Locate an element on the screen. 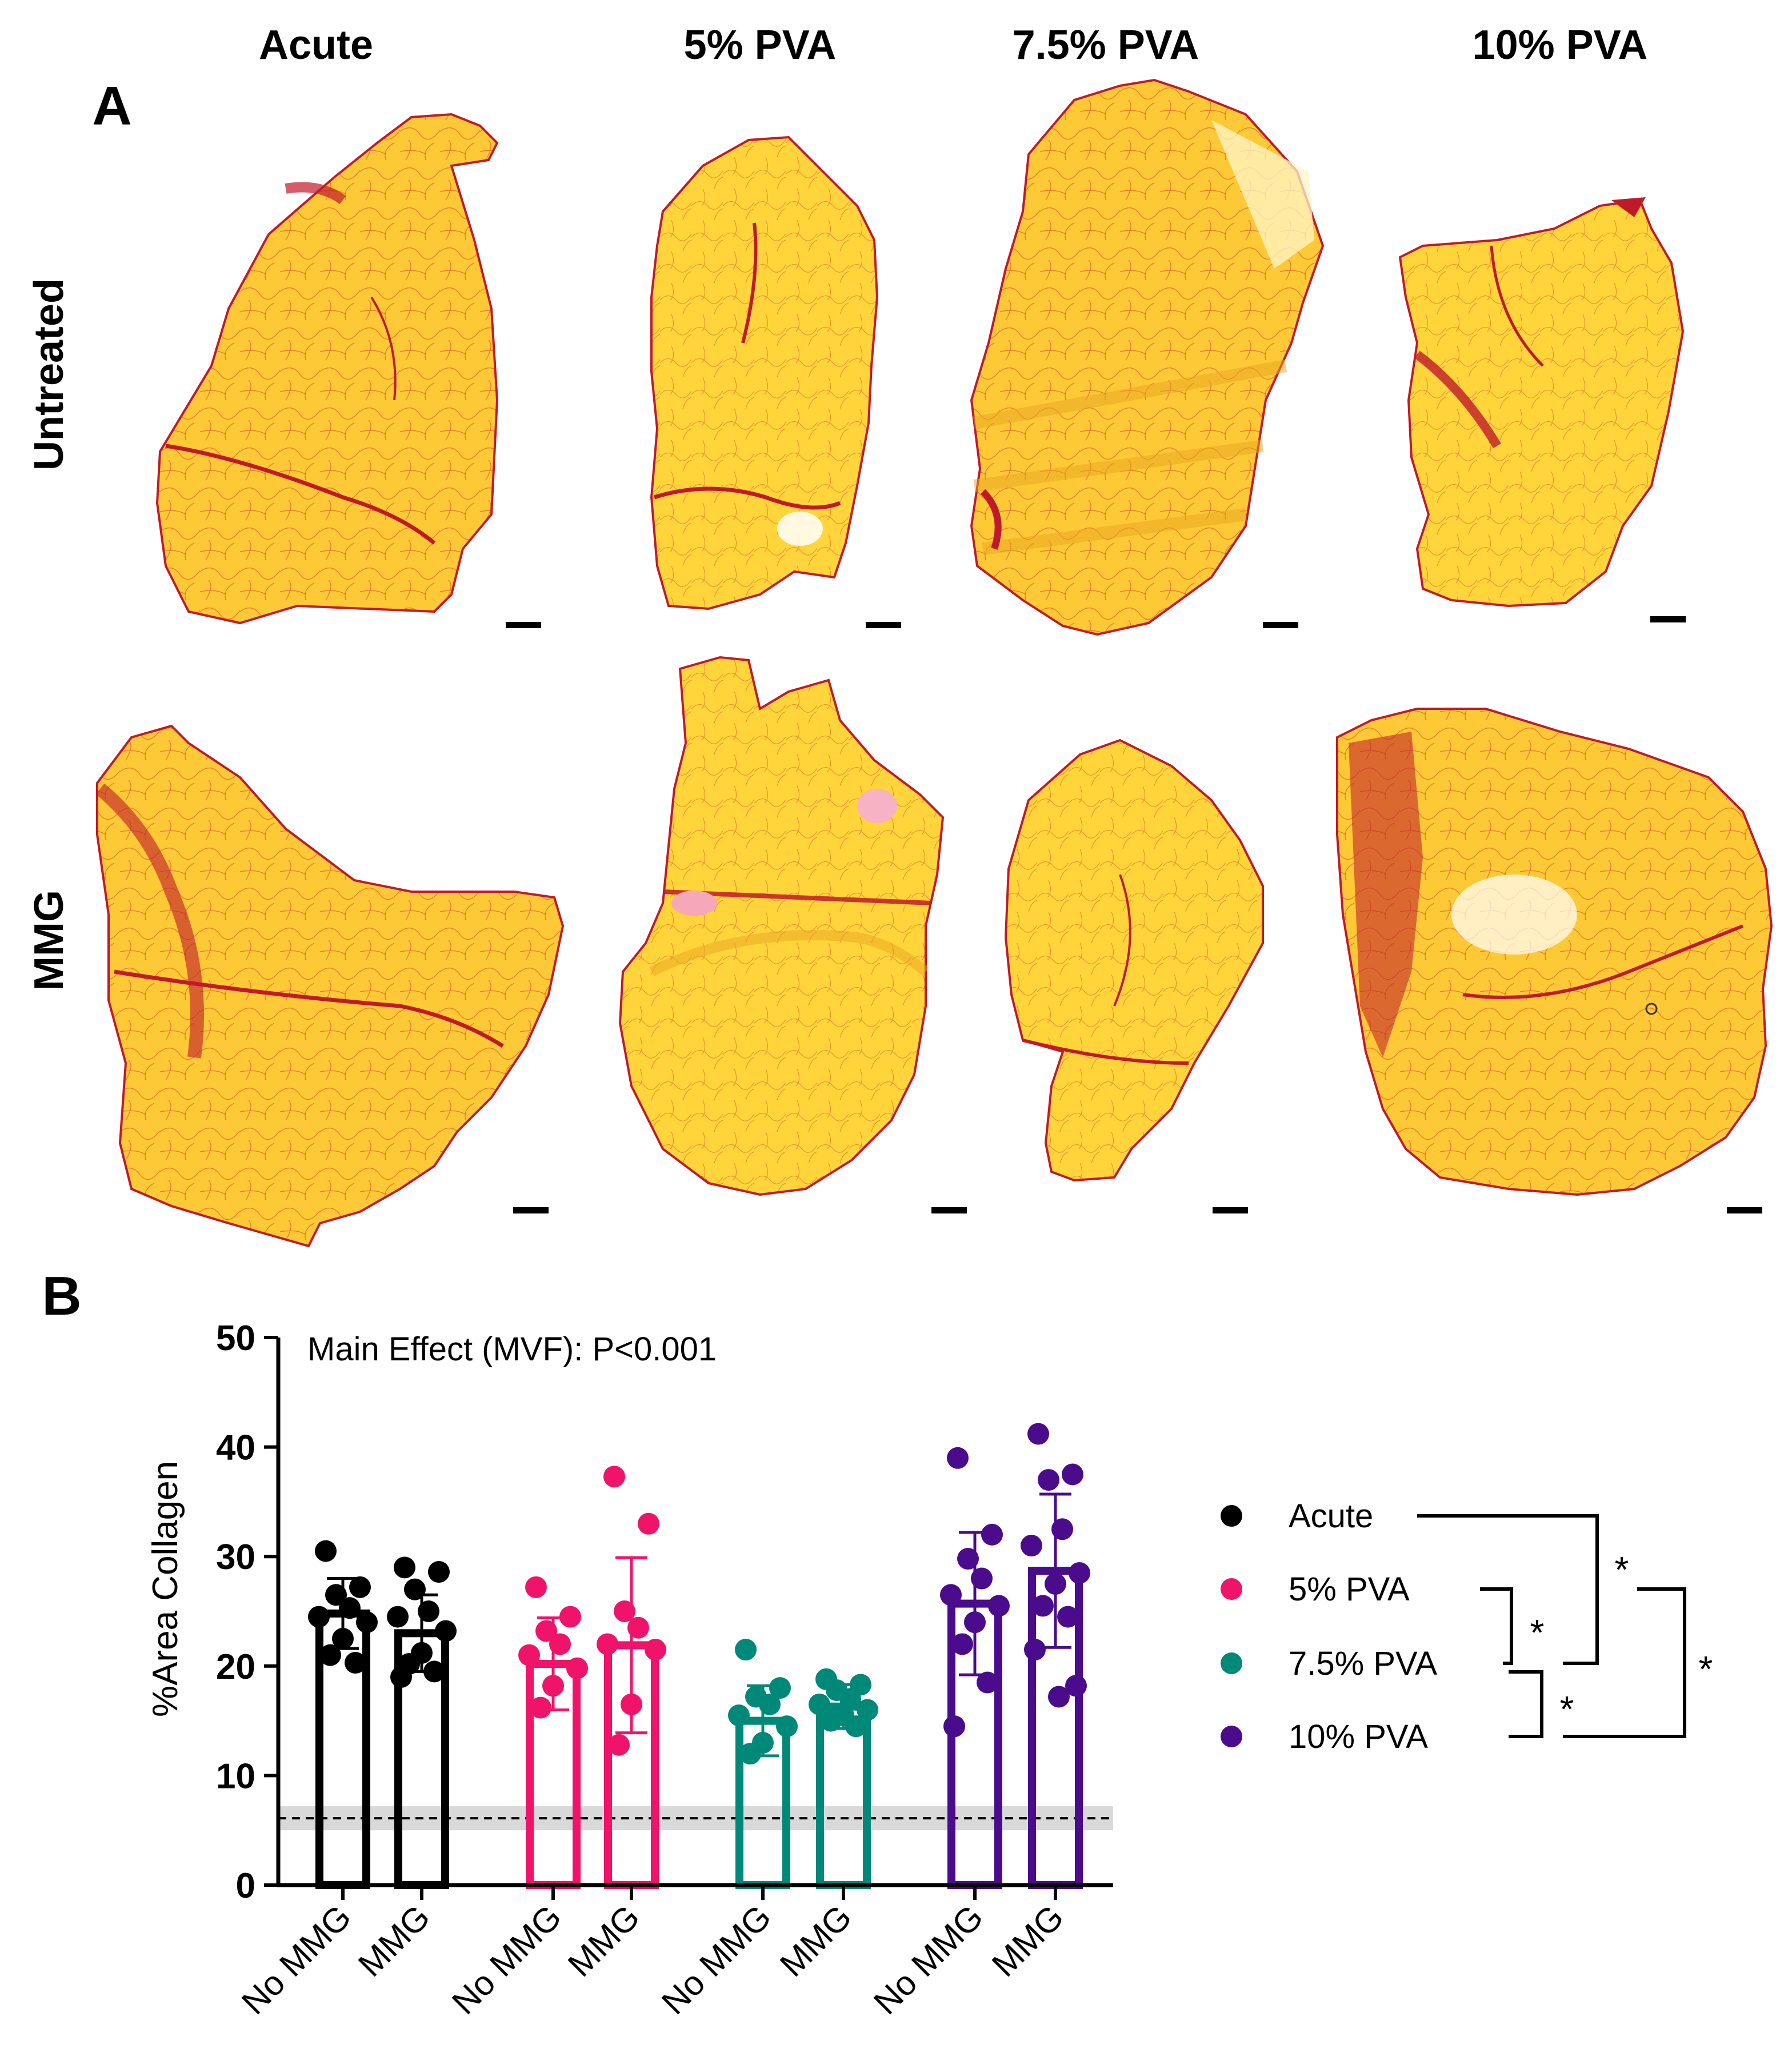 The image size is (1792, 2072). significance-star-5pva-7-5pva: * is located at coordinates (1537, 1632).